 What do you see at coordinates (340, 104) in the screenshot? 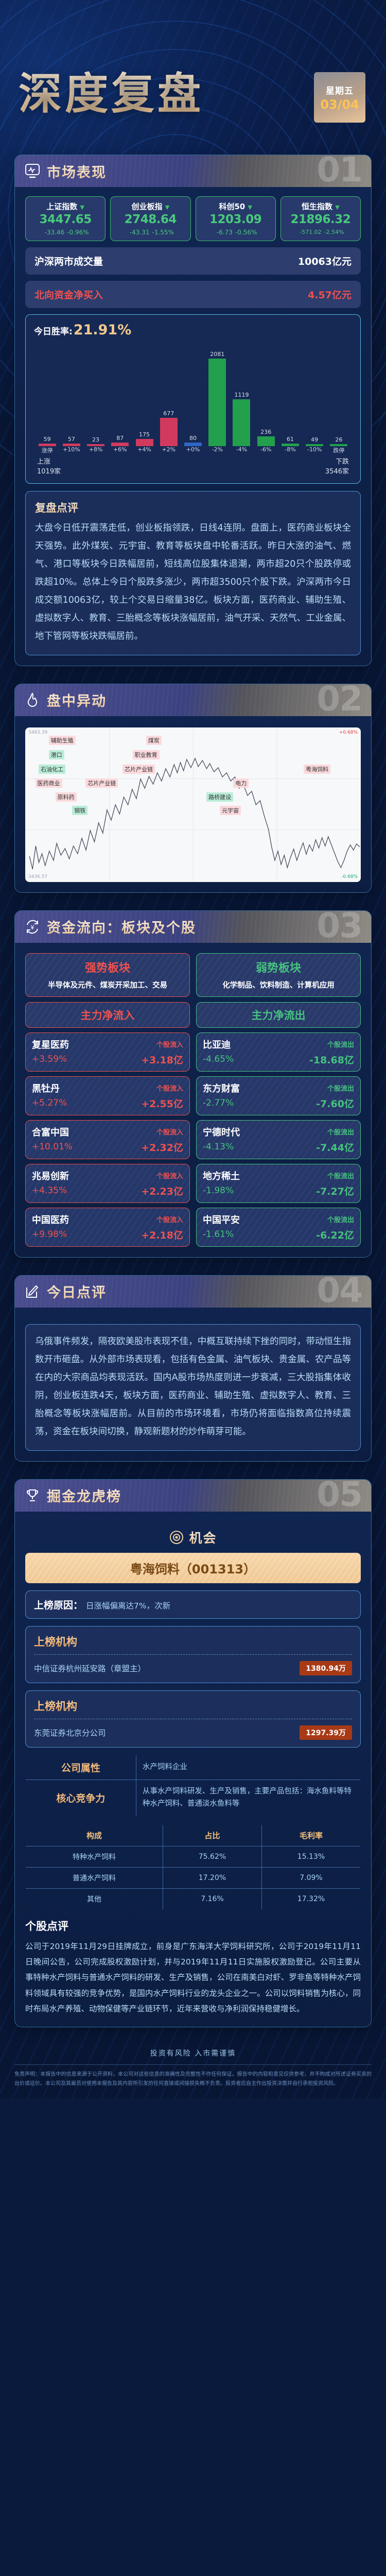
I see `date-label: 03/04` at bounding box center [340, 104].